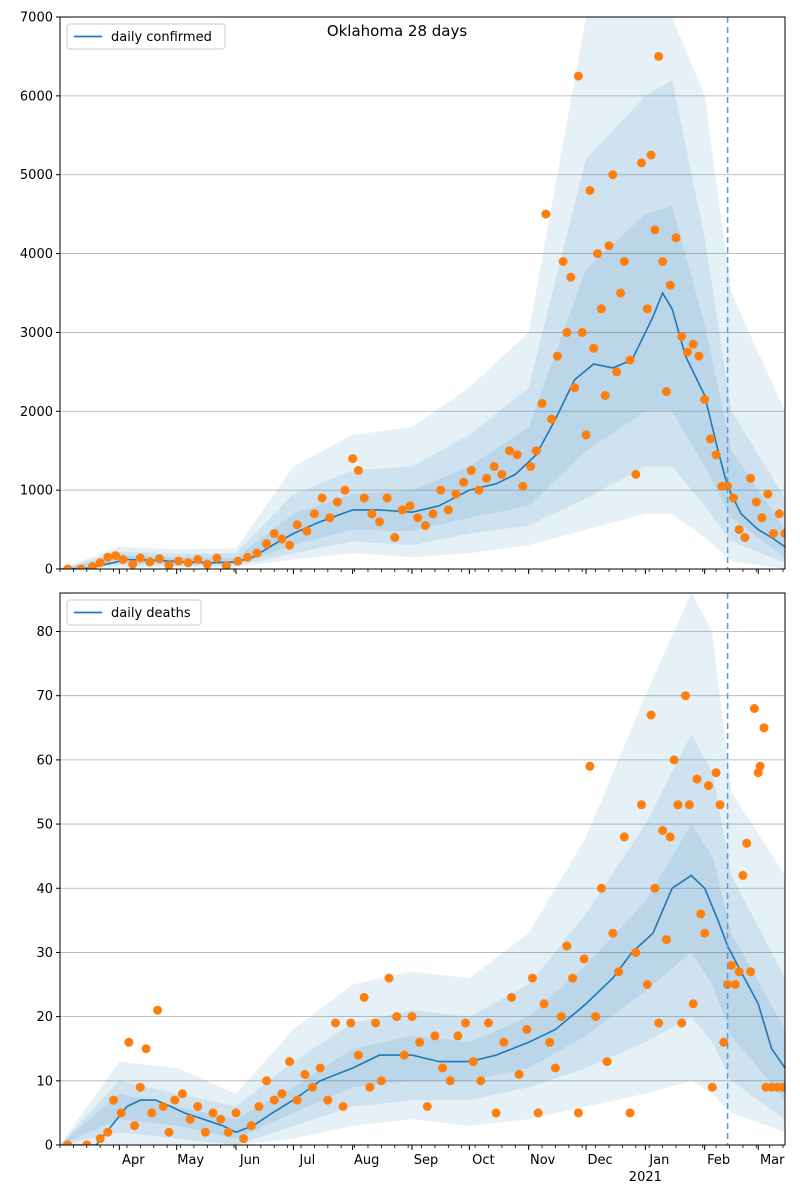  Describe the element at coordinates (36, 412) in the screenshot. I see `y-tick-label: 2000` at that location.